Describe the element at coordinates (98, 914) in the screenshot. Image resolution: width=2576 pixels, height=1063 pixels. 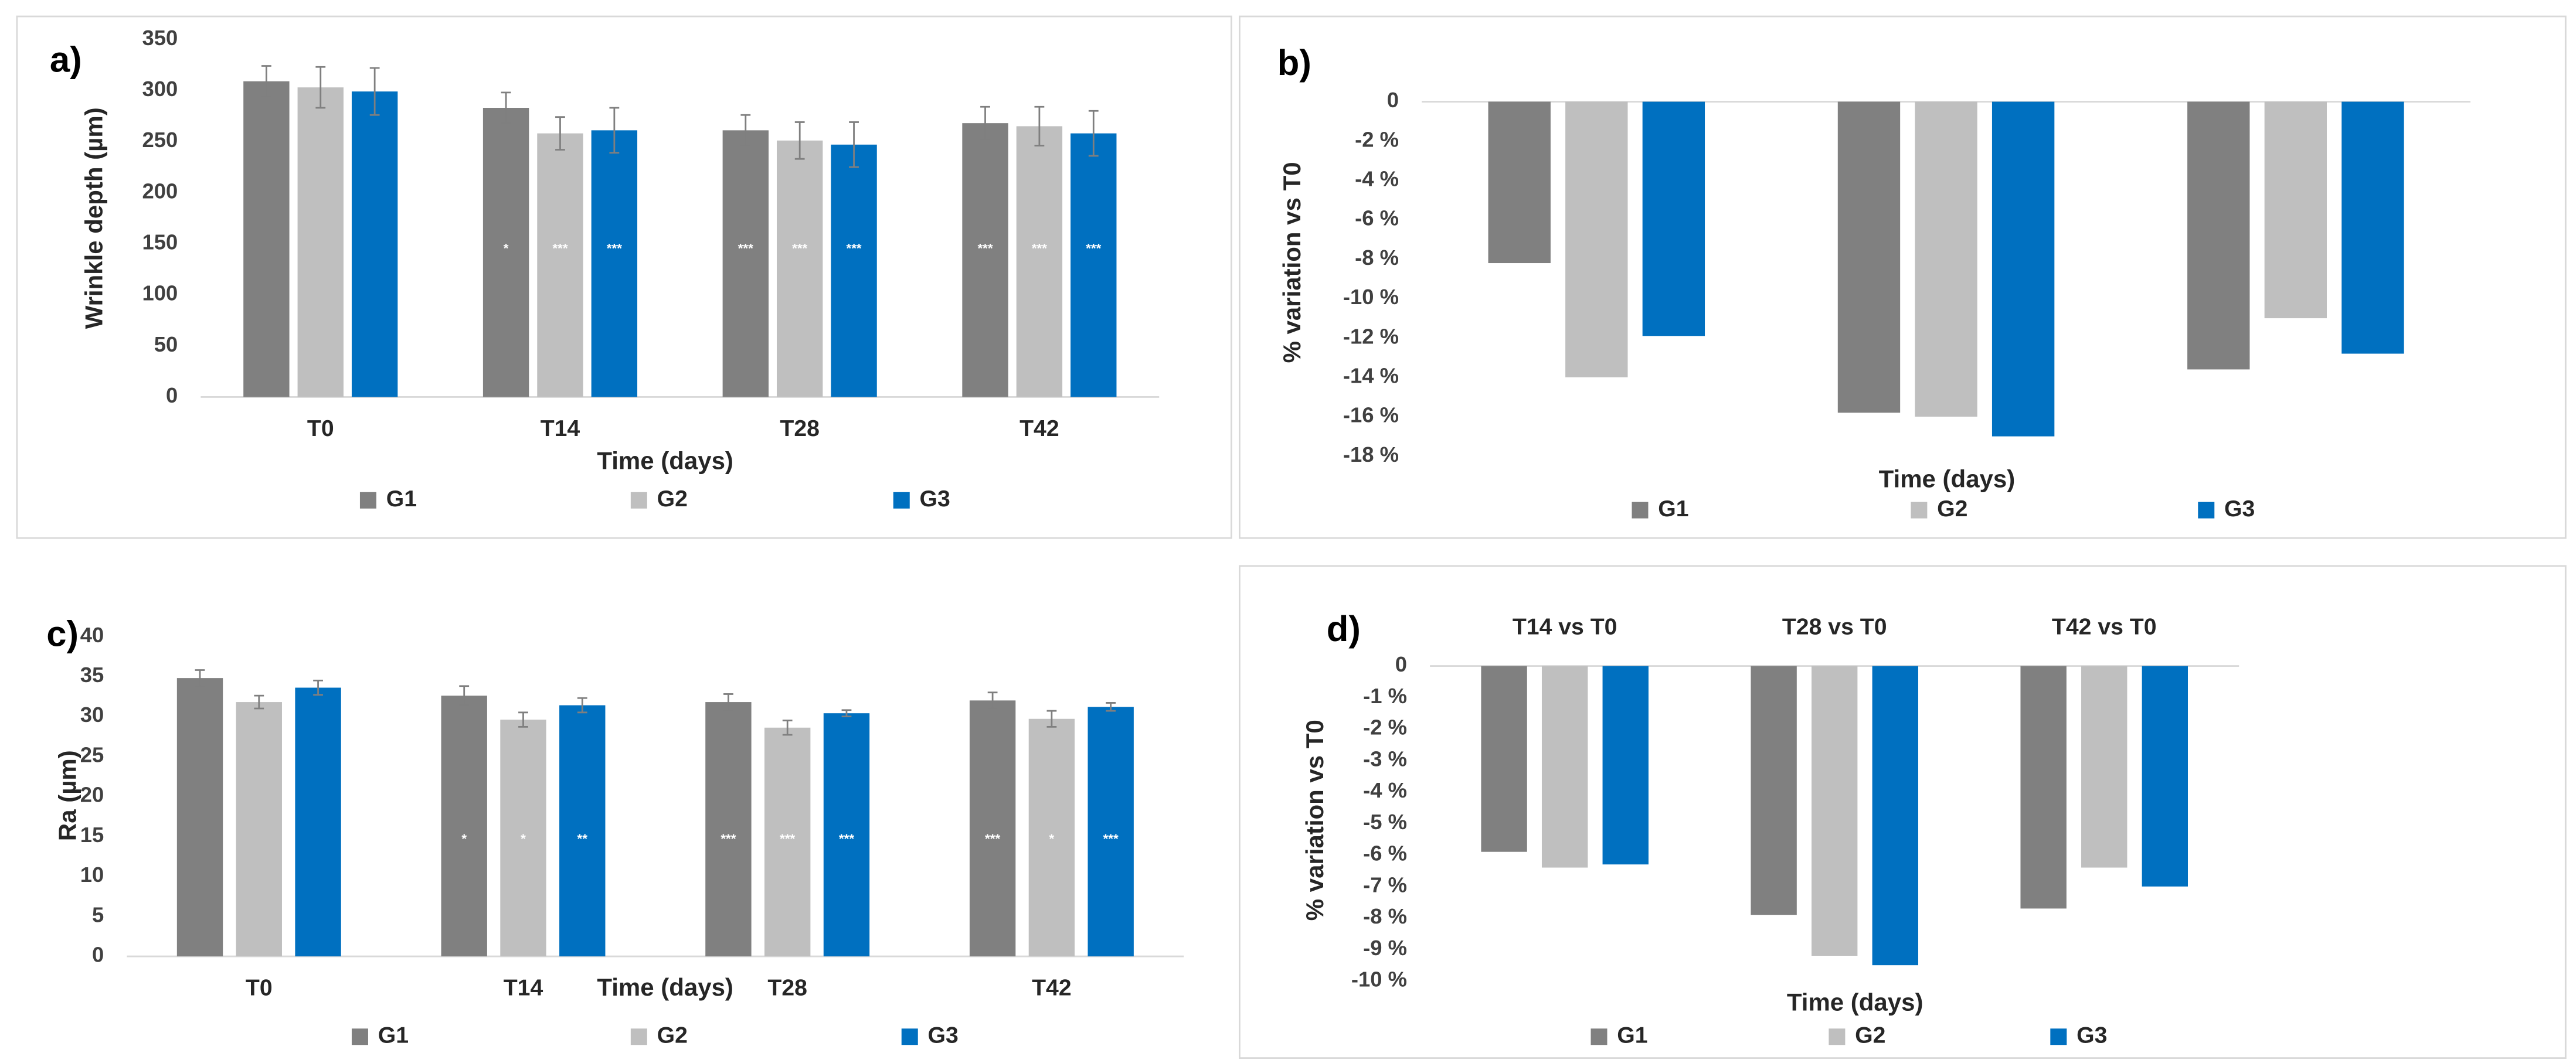
I see `y-tick-label: 5` at that location.